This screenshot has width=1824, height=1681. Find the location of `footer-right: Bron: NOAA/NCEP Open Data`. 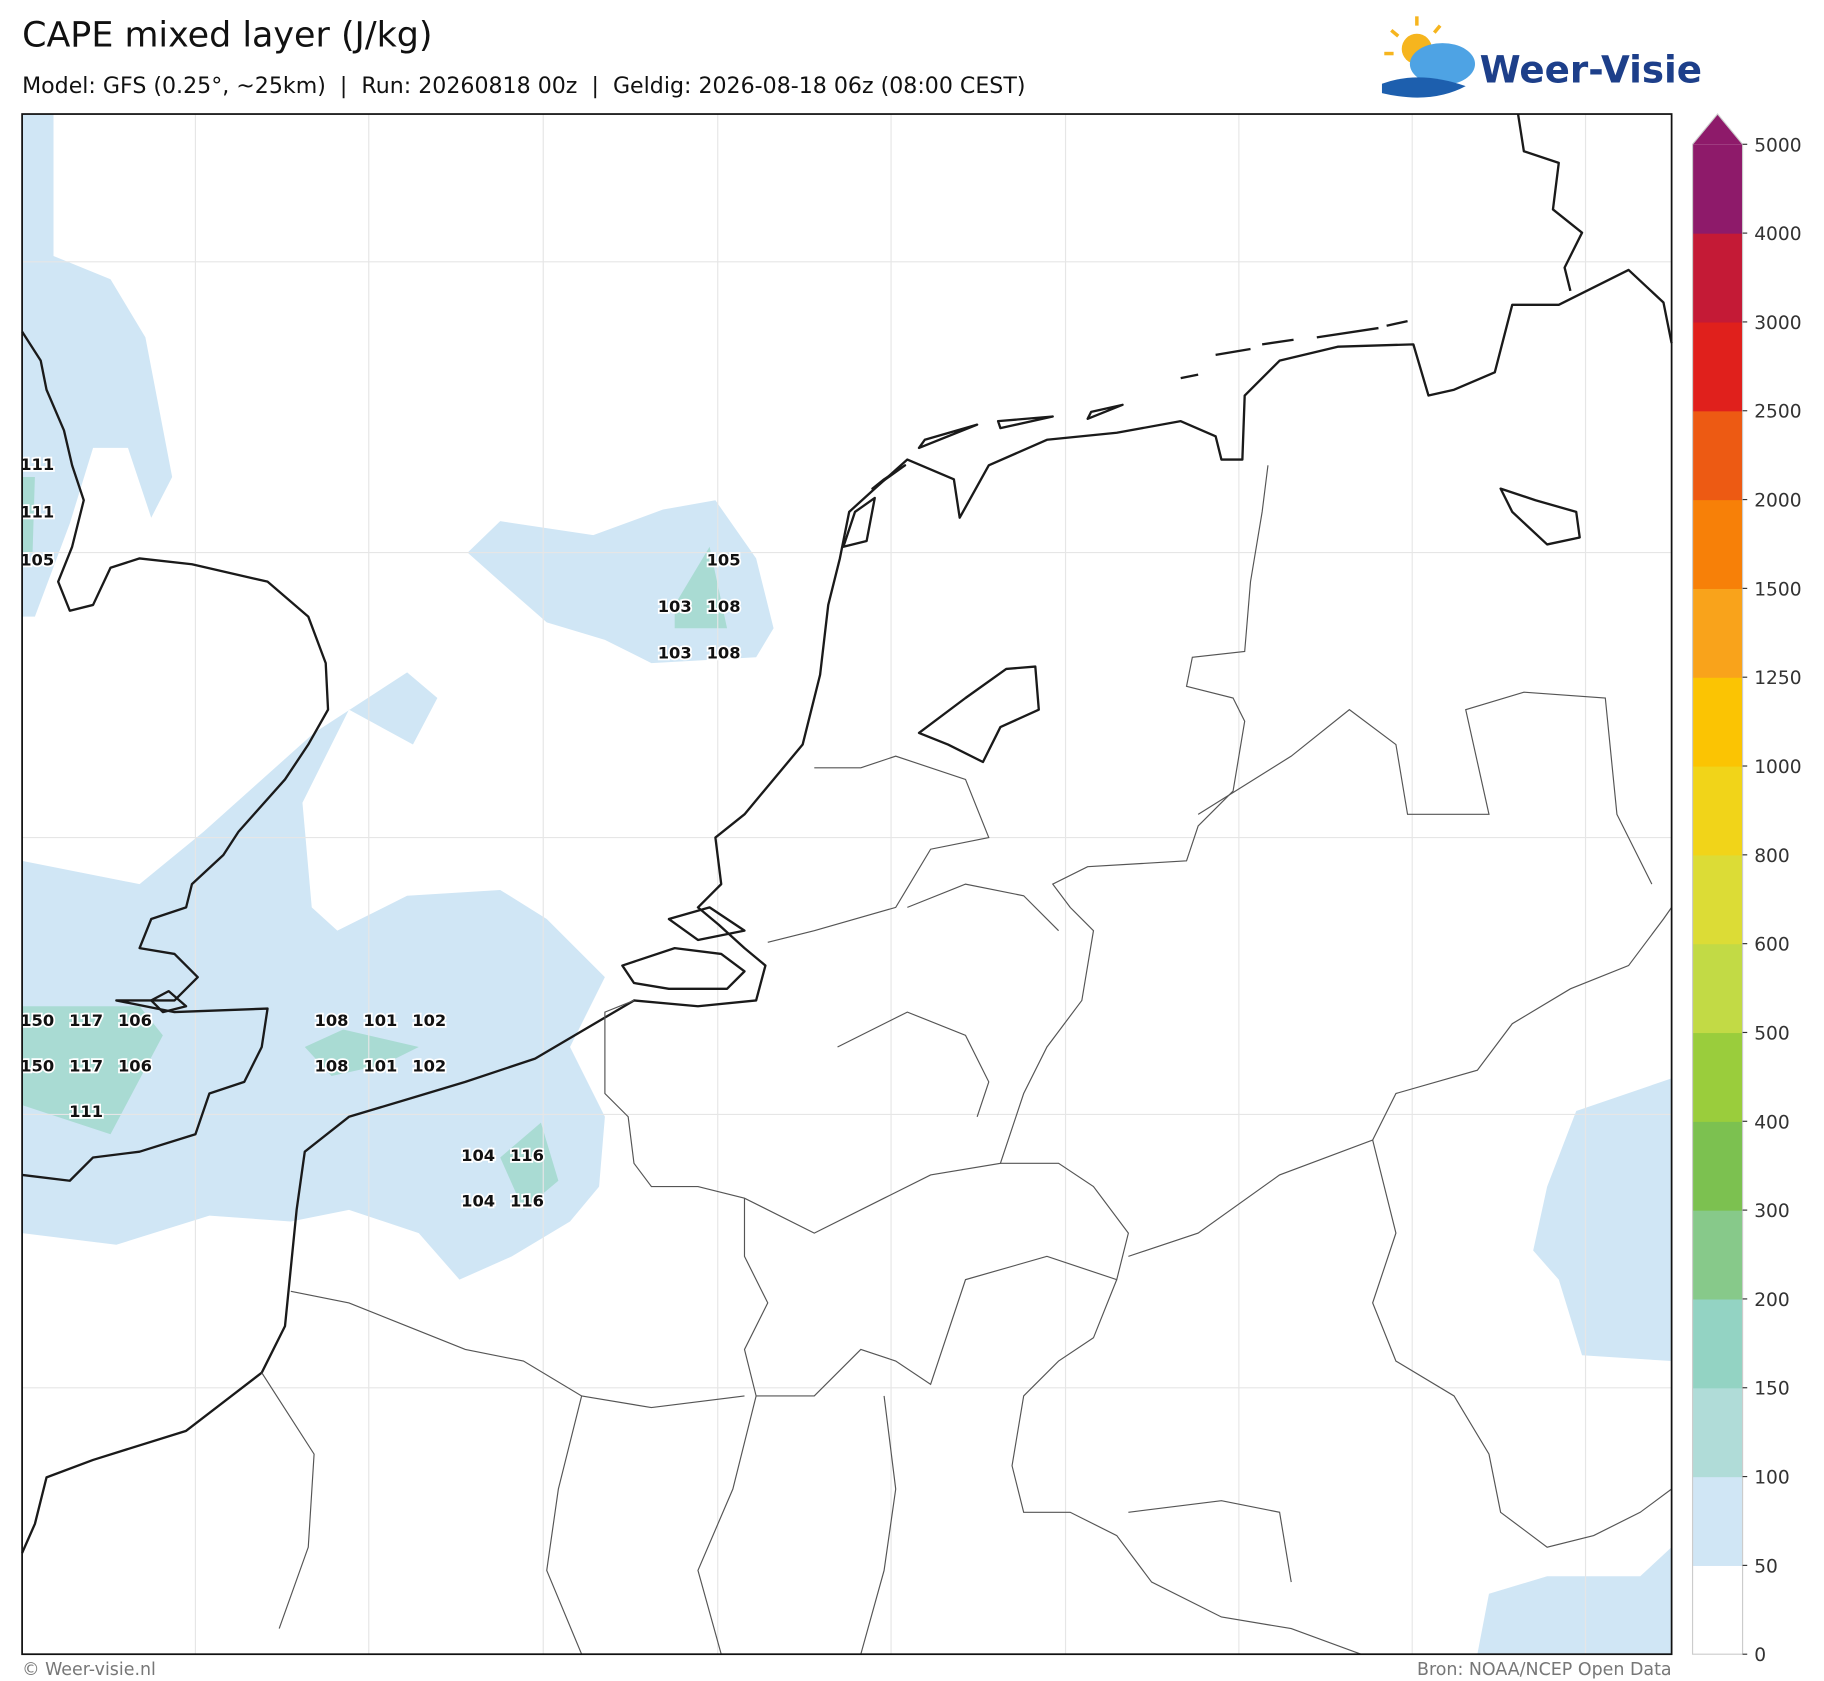

footer-right: Bron: NOAA/NCEP Open Data is located at coordinates (1544, 1670).